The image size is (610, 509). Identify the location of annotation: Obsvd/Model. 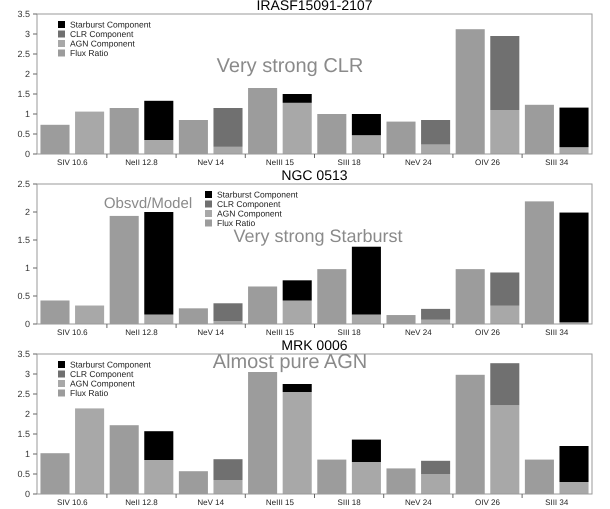
(148, 203).